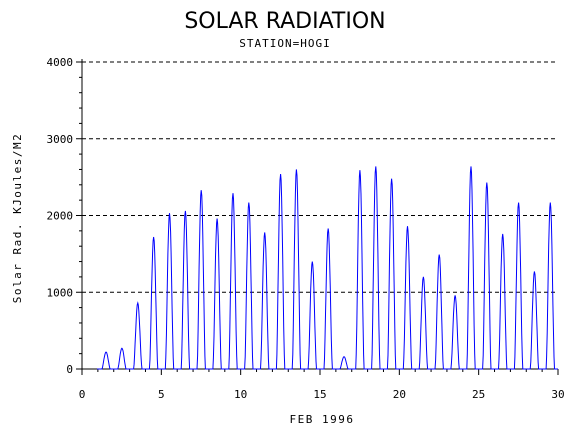 This screenshot has height=430, width=570. Describe the element at coordinates (60, 62) in the screenshot. I see `y-tick-label-4000: 4000` at that location.